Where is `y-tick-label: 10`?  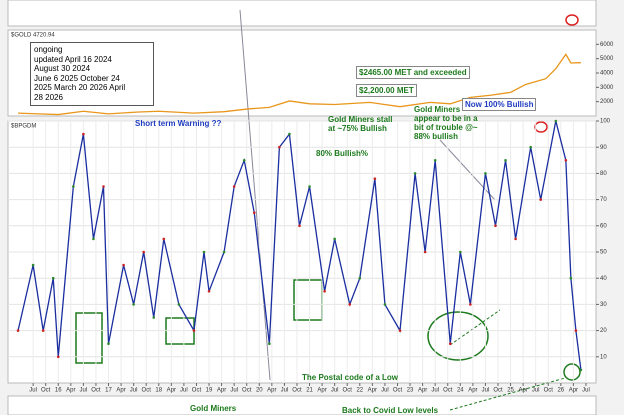 y-tick-label: 10 is located at coordinates (603, 357).